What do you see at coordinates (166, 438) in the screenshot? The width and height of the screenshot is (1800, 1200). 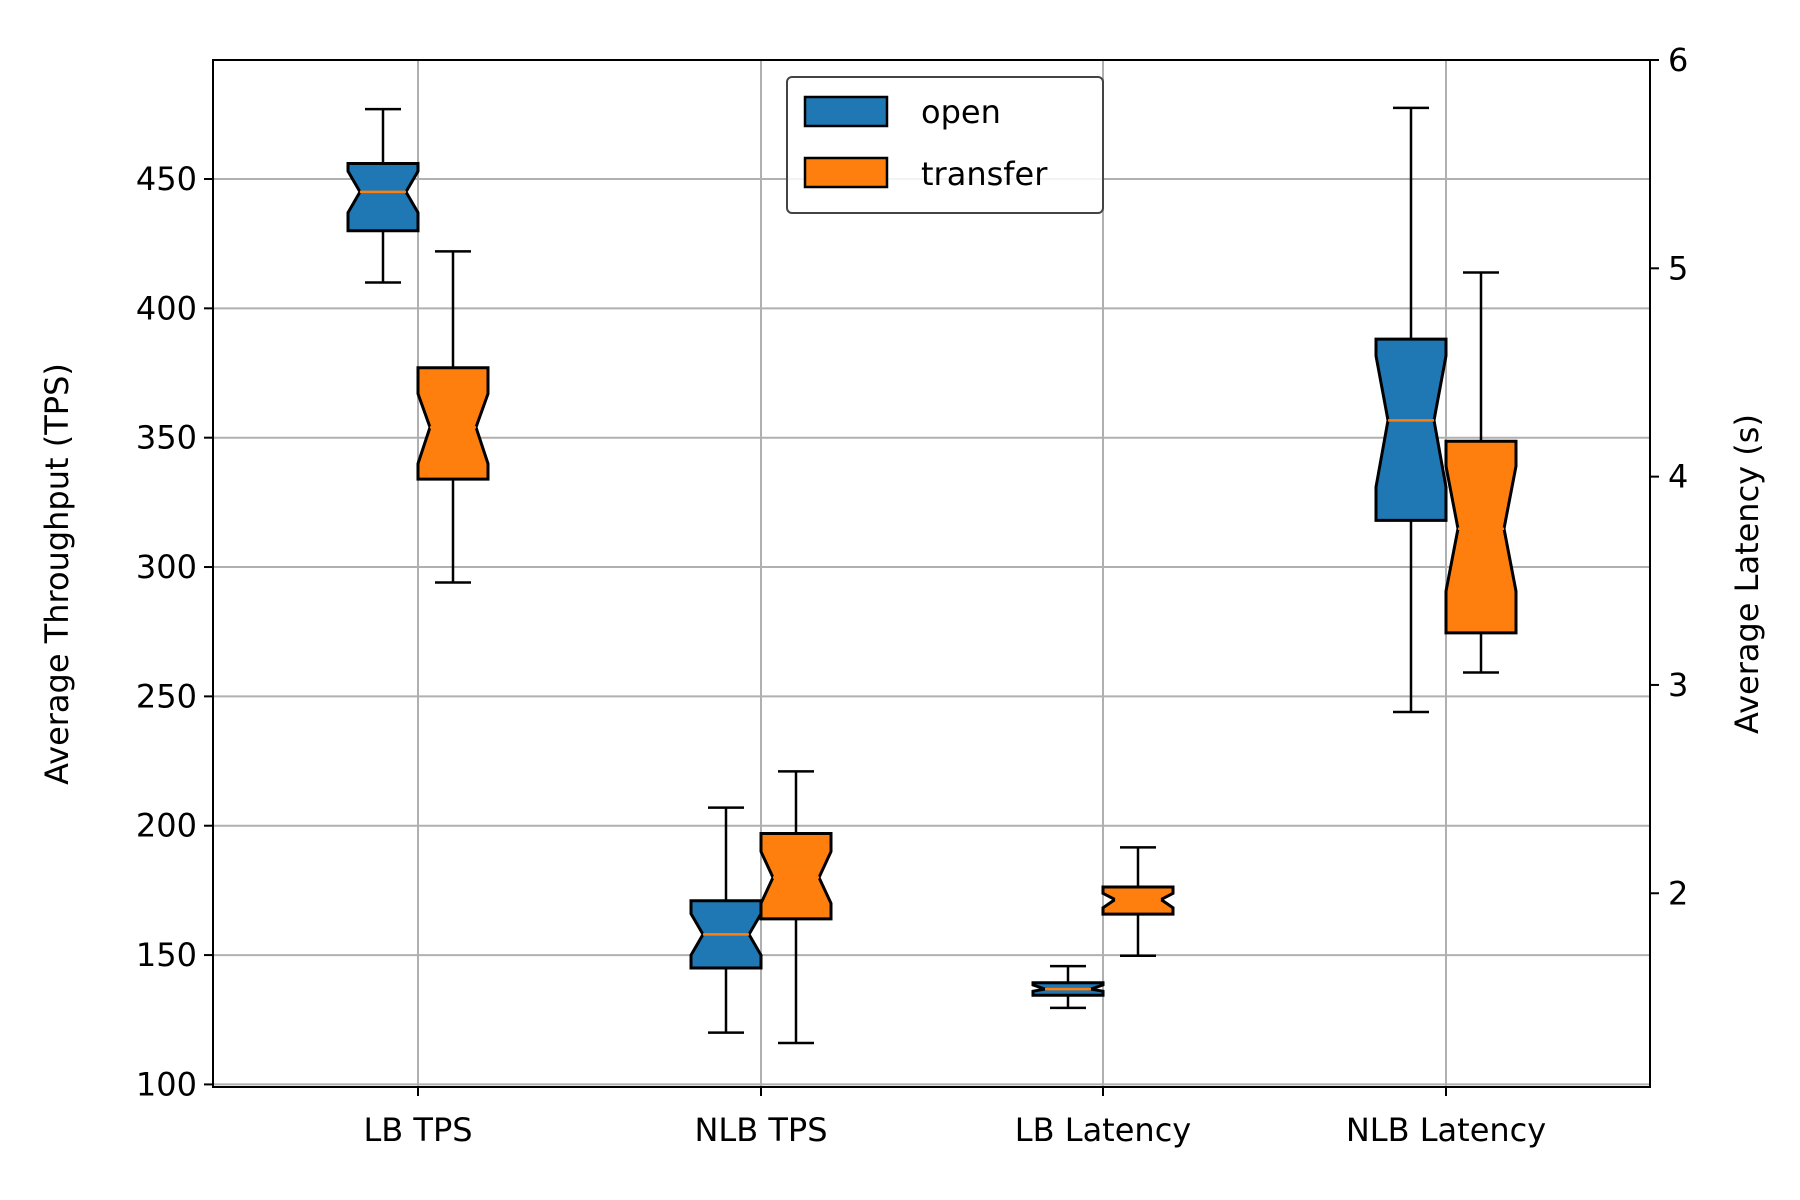 I see `y-left-tick-label: 350` at bounding box center [166, 438].